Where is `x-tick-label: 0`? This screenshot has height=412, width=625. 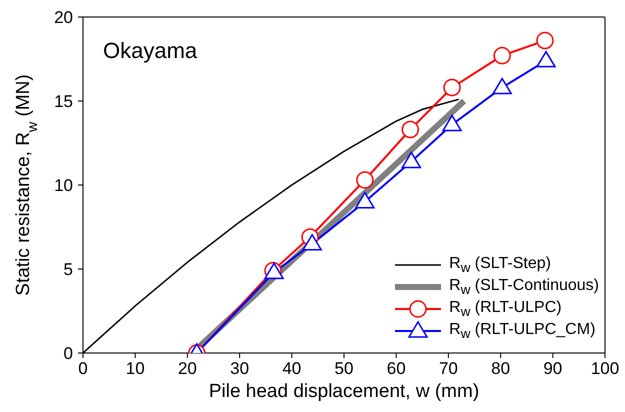
x-tick-label: 0 is located at coordinates (83, 368).